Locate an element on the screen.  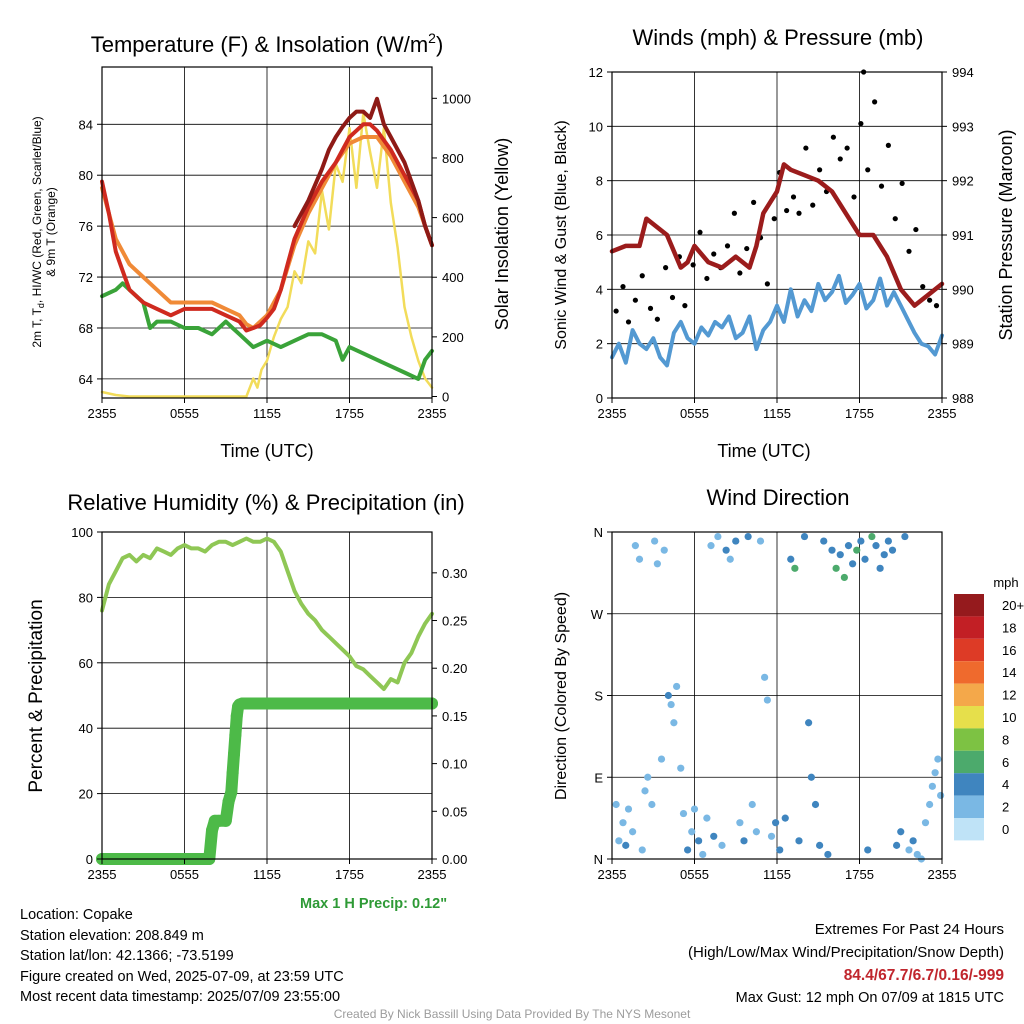
y2-tick-label: 991 is located at coordinates (963, 235).